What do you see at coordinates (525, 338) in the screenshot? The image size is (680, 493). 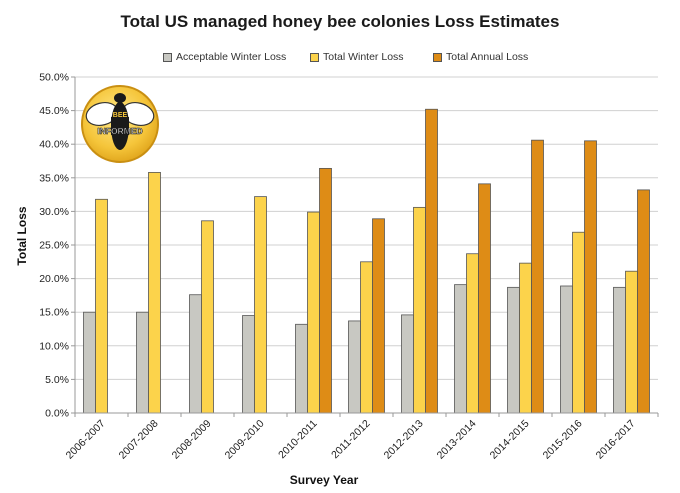 I see `bar-total-winter-loss-2014-2015` at bounding box center [525, 338].